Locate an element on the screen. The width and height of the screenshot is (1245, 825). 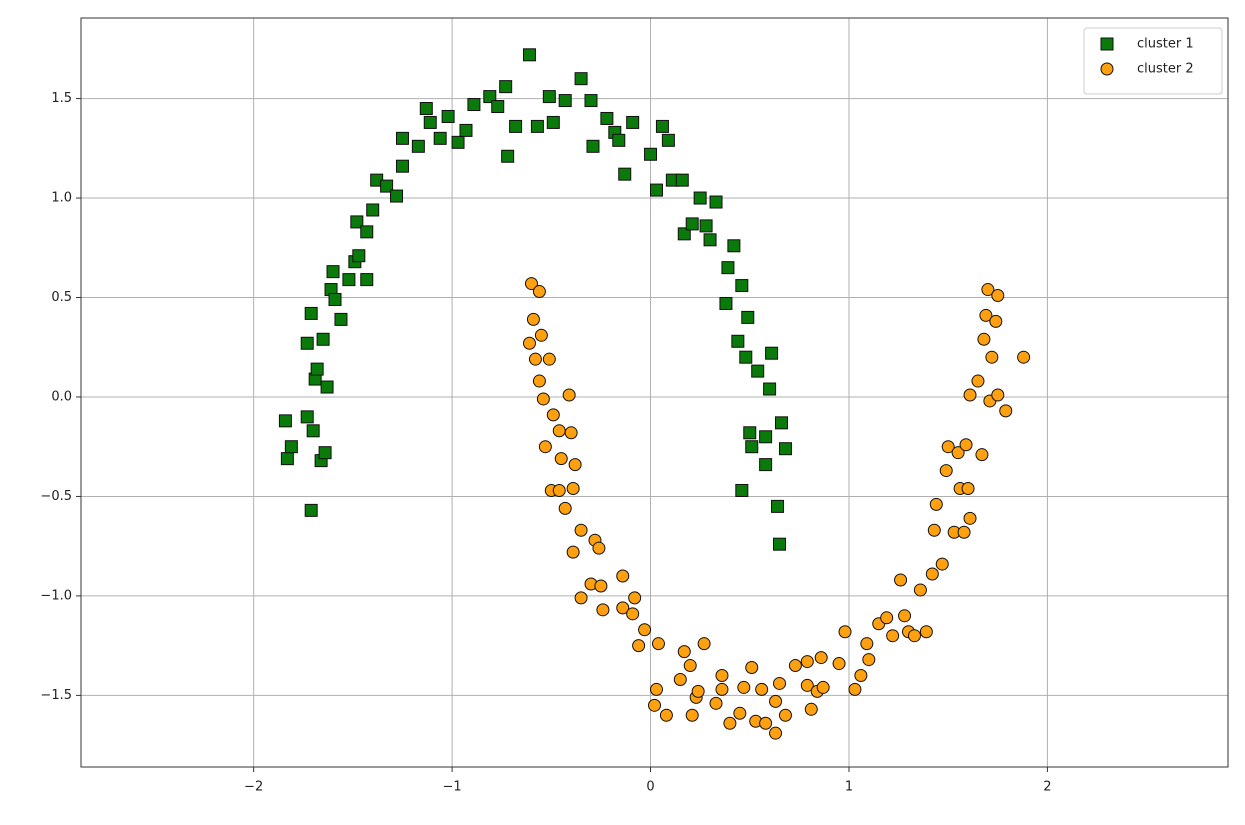
legend-label: cluster 1 is located at coordinates (1165, 44).